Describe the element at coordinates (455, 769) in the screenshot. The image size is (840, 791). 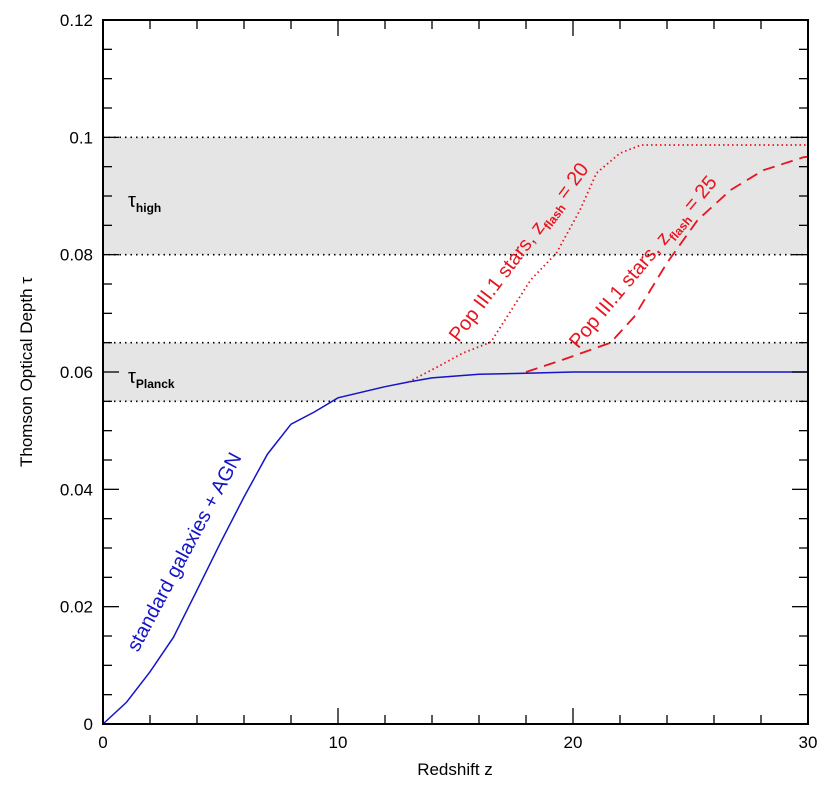
I see `x-axis-label: Redshift z` at that location.